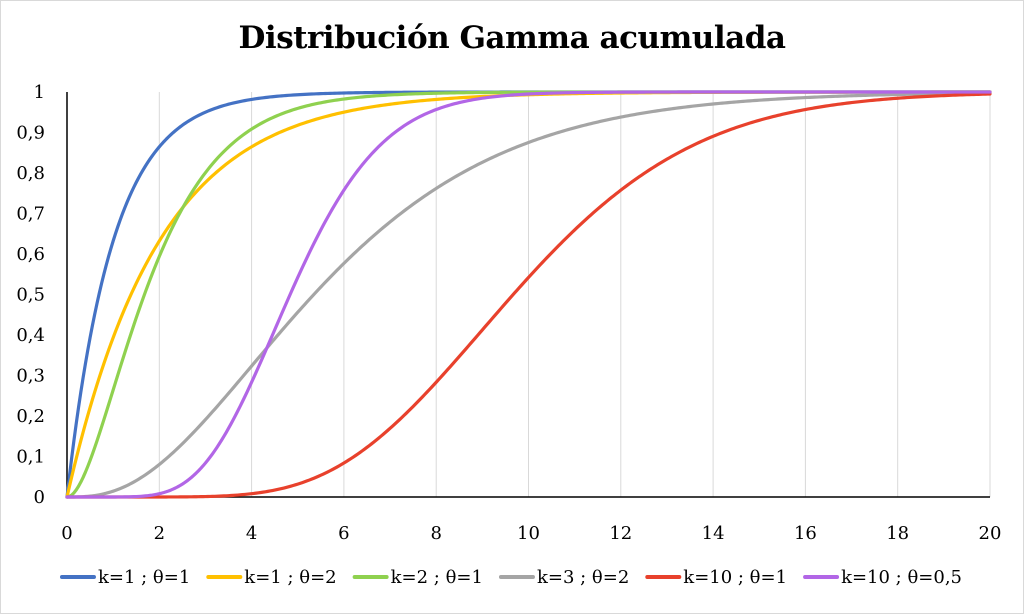 This screenshot has height=614, width=1024. I want to click on legend-label: k=1 ; θ=1, so click(144, 577).